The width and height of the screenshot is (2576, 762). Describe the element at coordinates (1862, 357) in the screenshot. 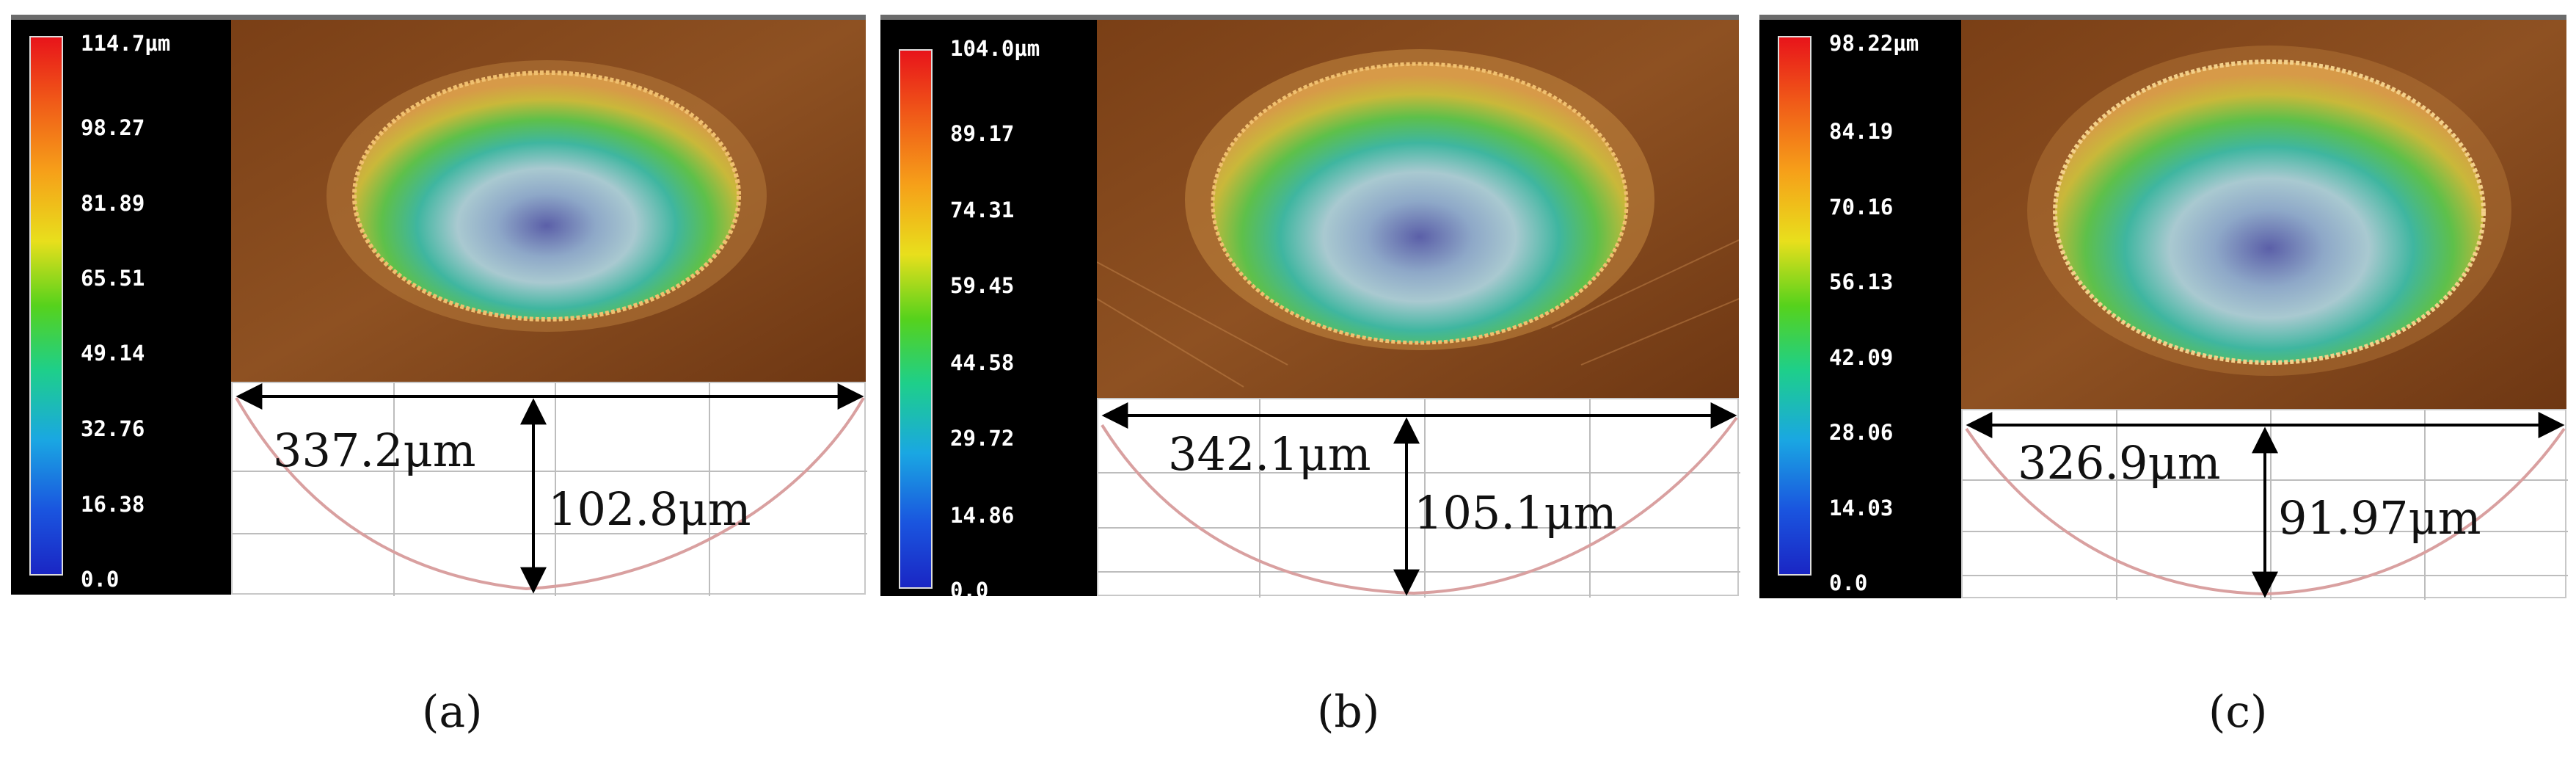

I see `scale-tick: 42.09` at that location.